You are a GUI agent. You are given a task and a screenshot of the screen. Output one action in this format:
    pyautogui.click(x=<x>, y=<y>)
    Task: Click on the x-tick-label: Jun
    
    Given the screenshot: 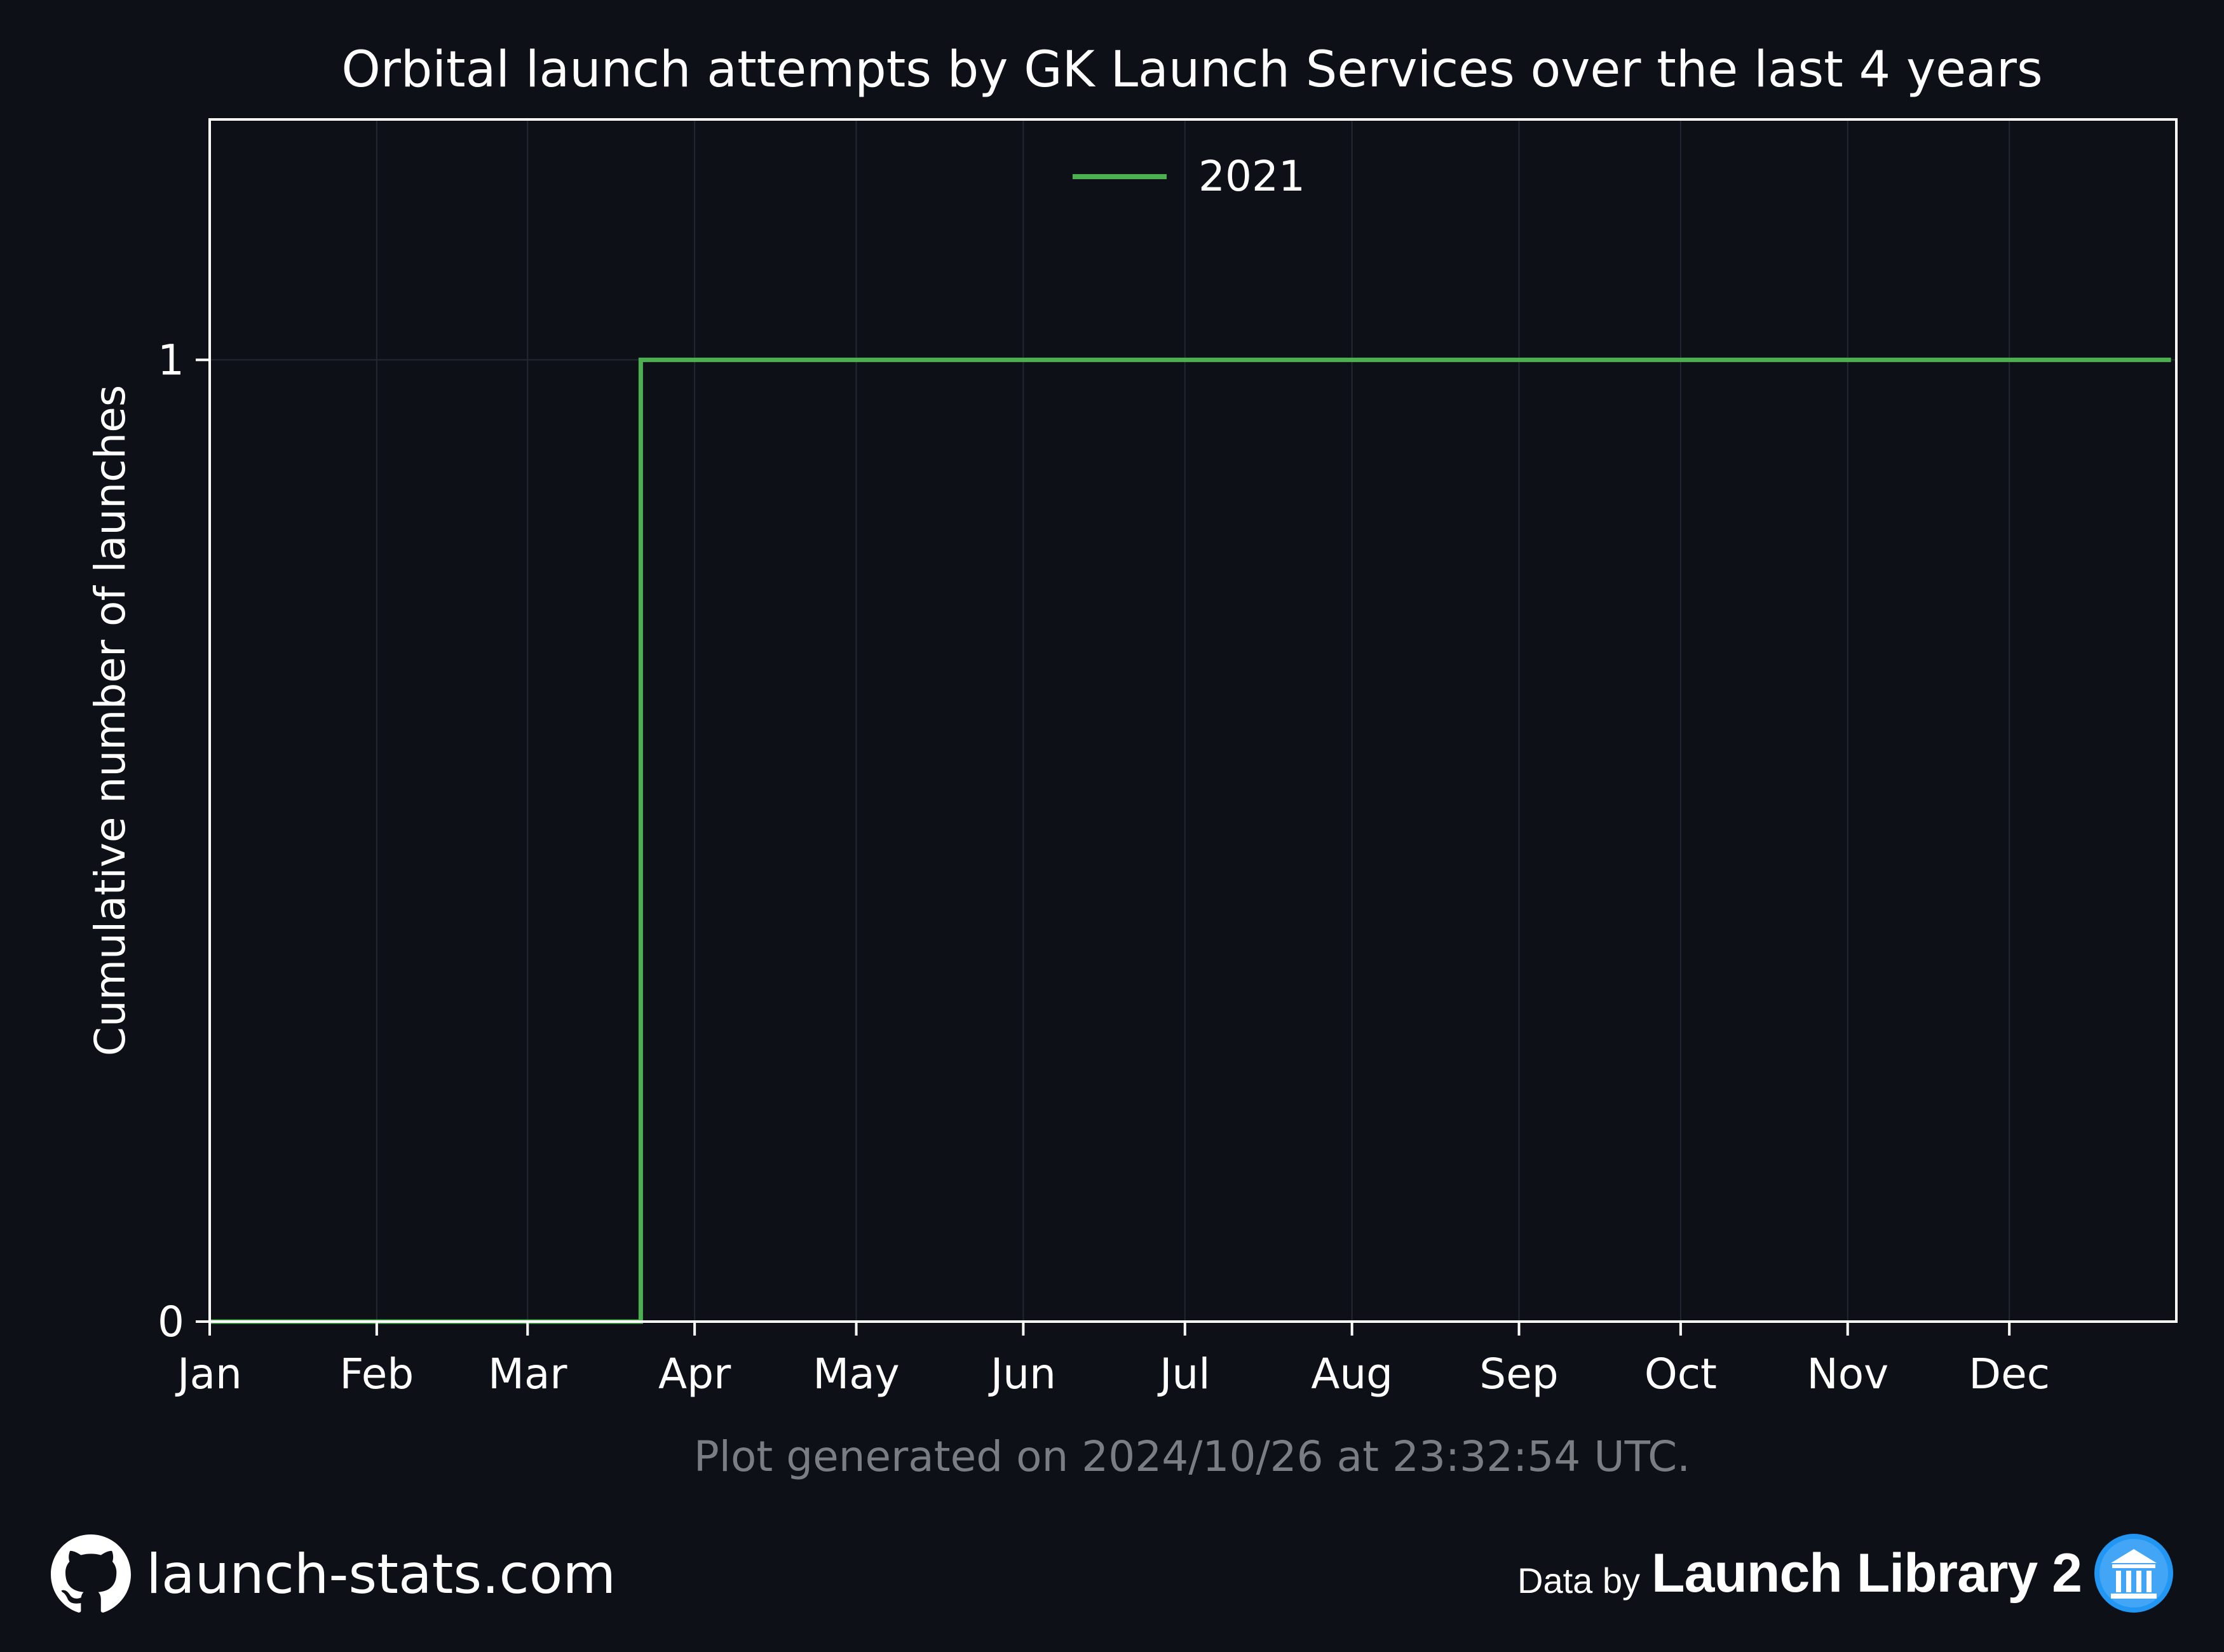 What is the action you would take?
    pyautogui.click(x=1022, y=1374)
    